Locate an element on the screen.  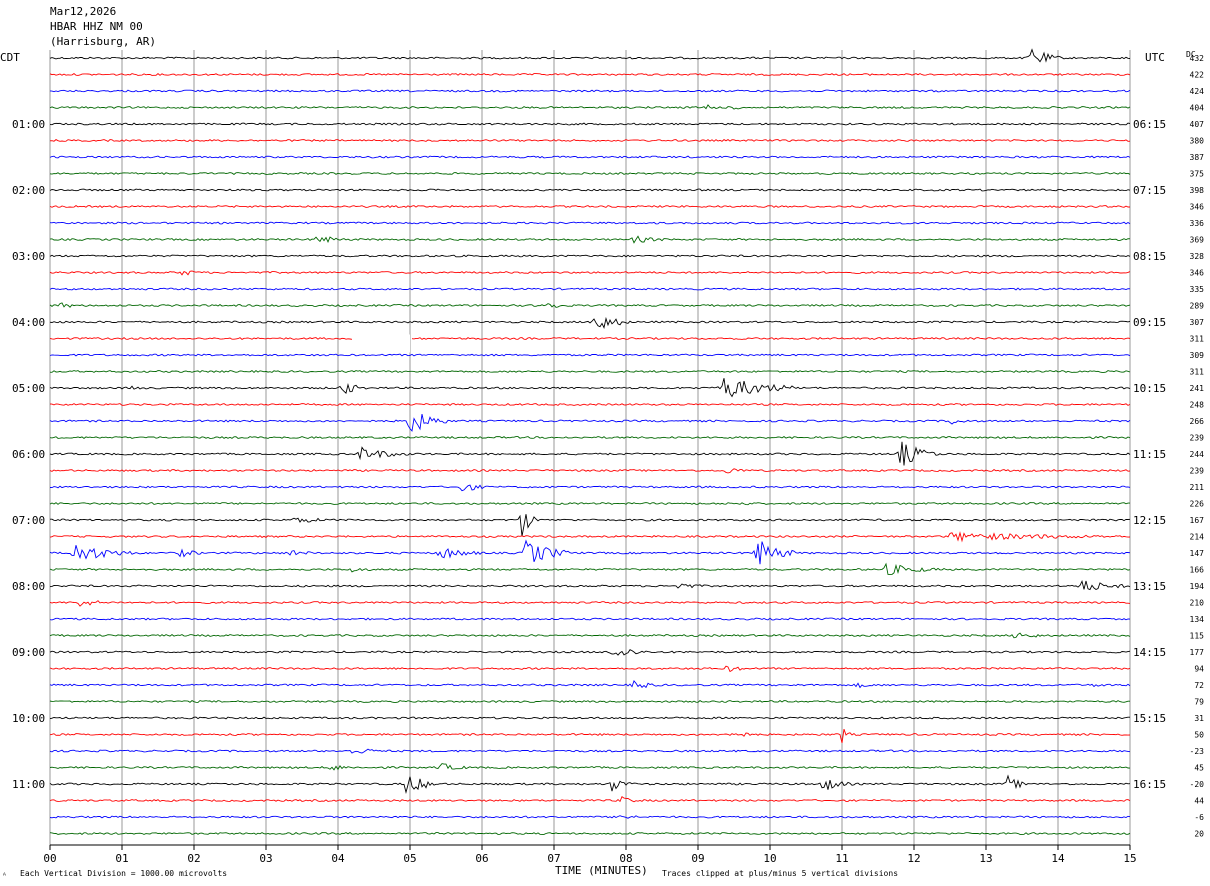
dc-offset-label: 20 is located at coordinates (1199, 834).